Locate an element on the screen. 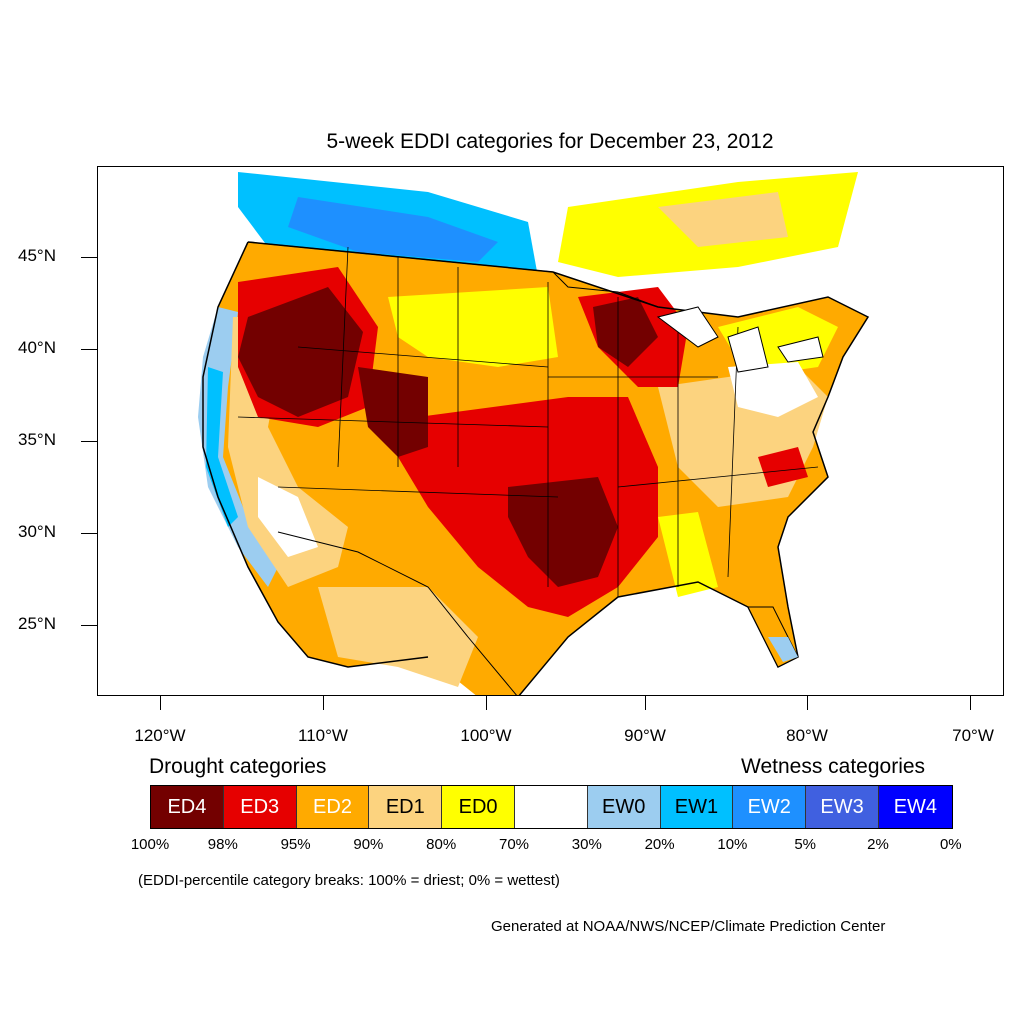  percentile-label: 90% is located at coordinates (368, 844).